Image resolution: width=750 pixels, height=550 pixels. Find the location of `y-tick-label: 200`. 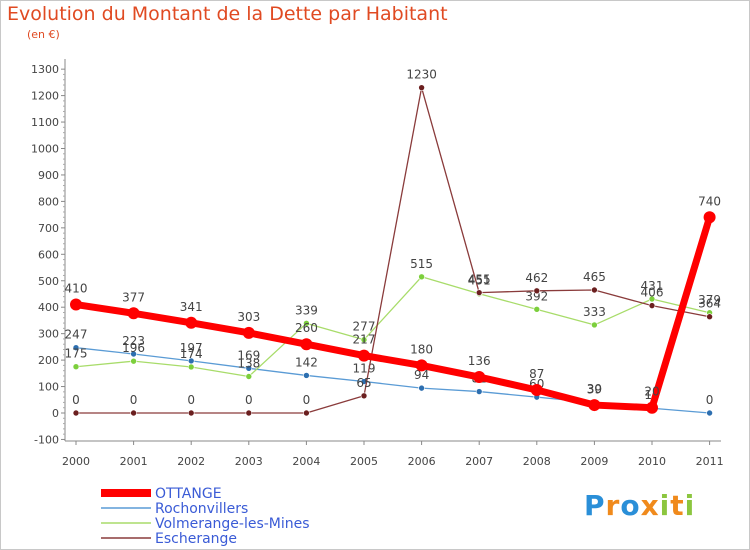

y-tick-label: 200 is located at coordinates (48, 360).